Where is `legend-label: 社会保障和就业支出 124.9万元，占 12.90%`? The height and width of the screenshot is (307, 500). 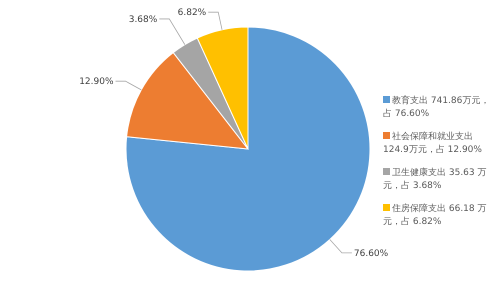 legend-label: 社会保障和就业支出 124.9万元，占 12.90% is located at coordinates (432, 143).